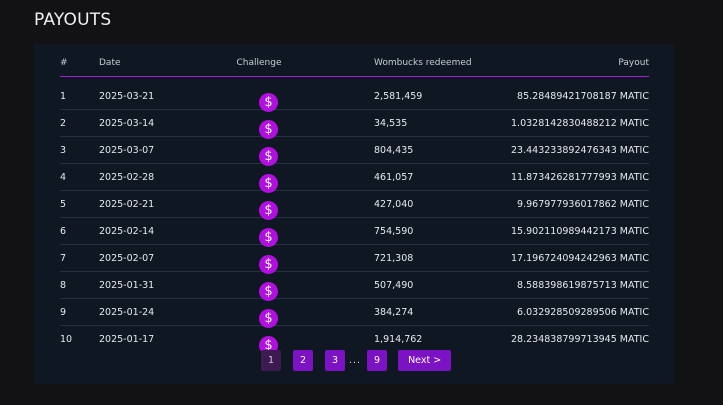 The image size is (723, 405). Describe the element at coordinates (394, 177) in the screenshot. I see `row-wombucks: 461,057` at that location.